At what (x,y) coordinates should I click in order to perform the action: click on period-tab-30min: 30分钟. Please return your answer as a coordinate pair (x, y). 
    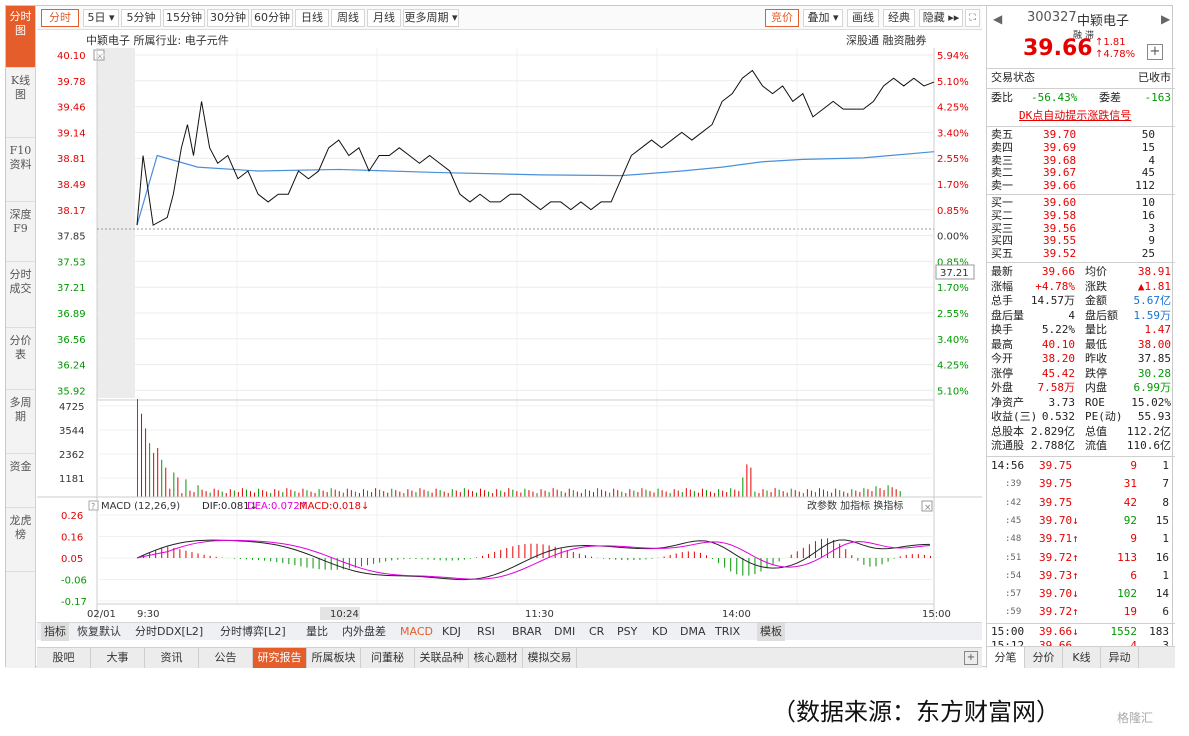
    Looking at the image, I should click on (228, 18).